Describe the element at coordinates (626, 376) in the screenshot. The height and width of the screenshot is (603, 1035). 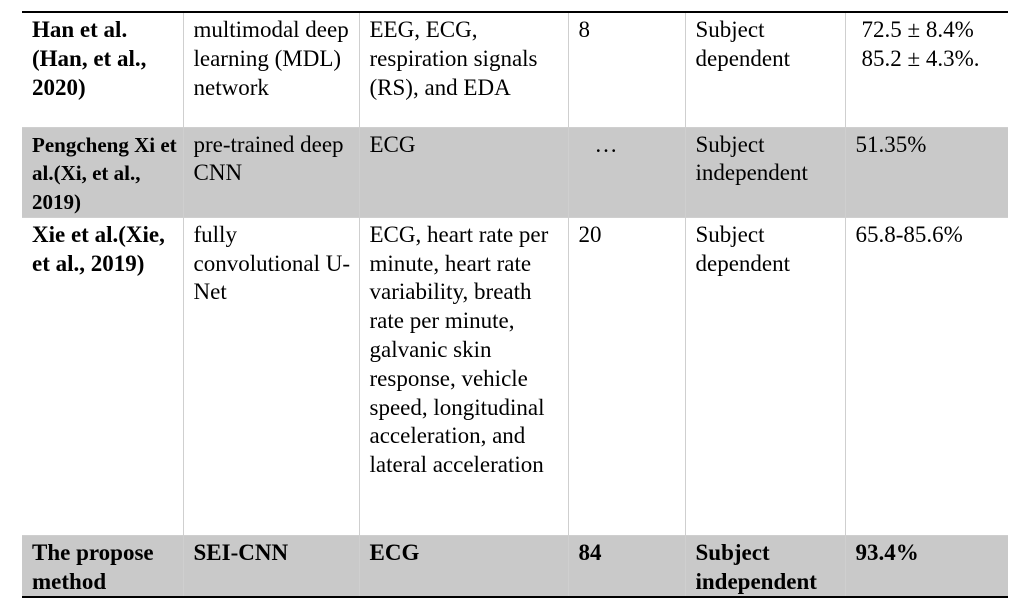
I see `subjects-cell: 20` at that location.